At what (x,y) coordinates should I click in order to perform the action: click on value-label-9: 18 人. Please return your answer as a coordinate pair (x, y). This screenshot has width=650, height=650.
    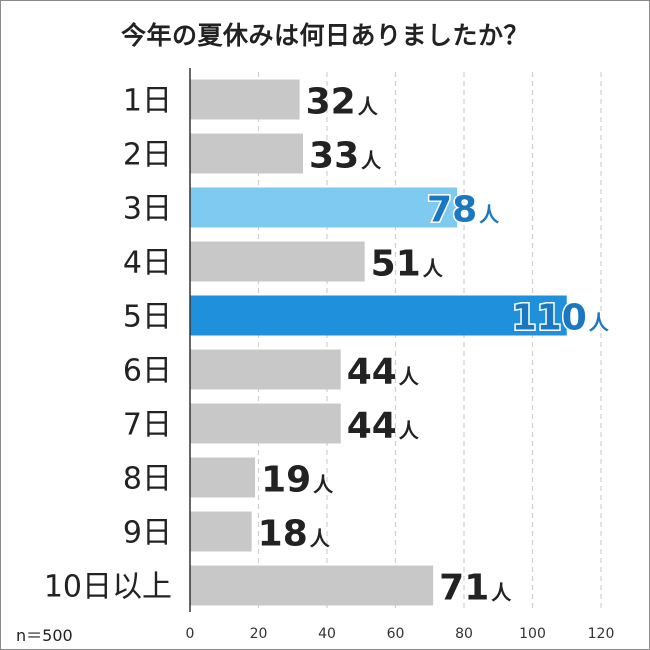
    Looking at the image, I should click on (294, 534).